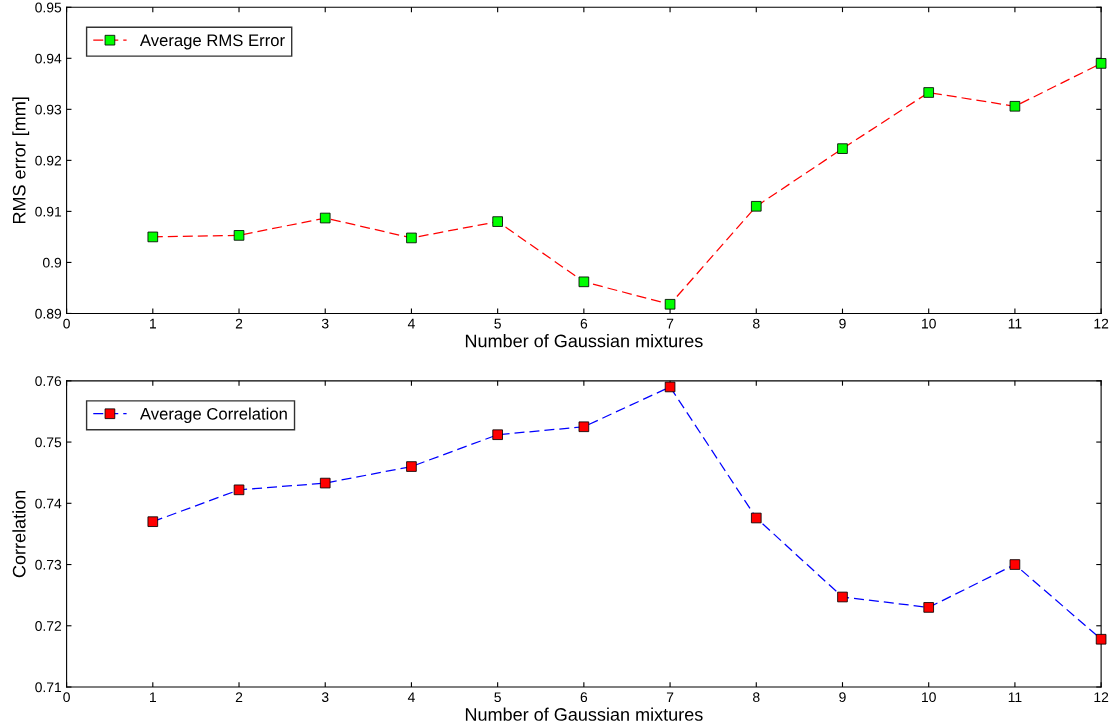 The image size is (1110, 727). Describe the element at coordinates (48, 503) in the screenshot. I see `y-tick-label: 0.74` at that location.